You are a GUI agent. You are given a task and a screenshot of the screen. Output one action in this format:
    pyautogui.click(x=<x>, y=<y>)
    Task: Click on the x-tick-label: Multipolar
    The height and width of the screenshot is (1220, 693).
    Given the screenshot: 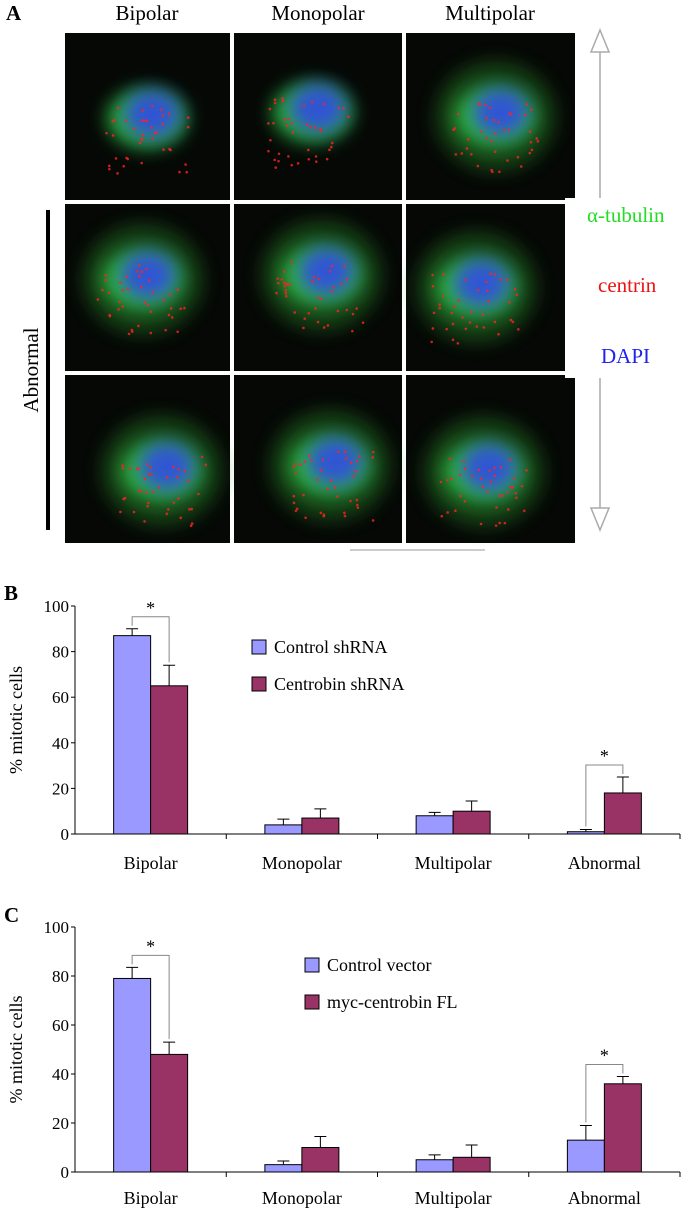 What is the action you would take?
    pyautogui.click(x=453, y=863)
    